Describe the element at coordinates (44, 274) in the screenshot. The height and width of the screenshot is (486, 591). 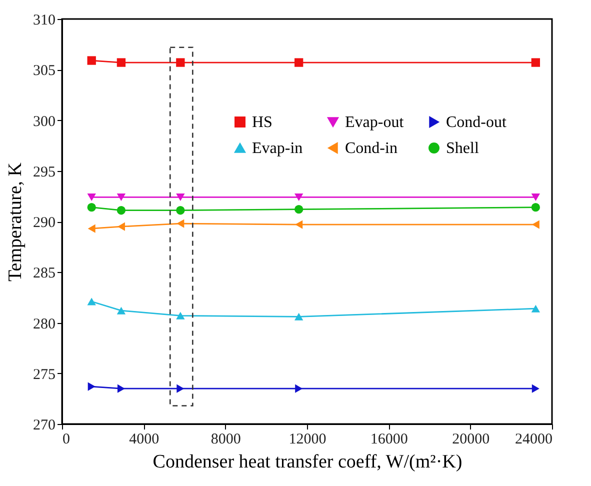
I see `y-tick-label: 285` at that location.